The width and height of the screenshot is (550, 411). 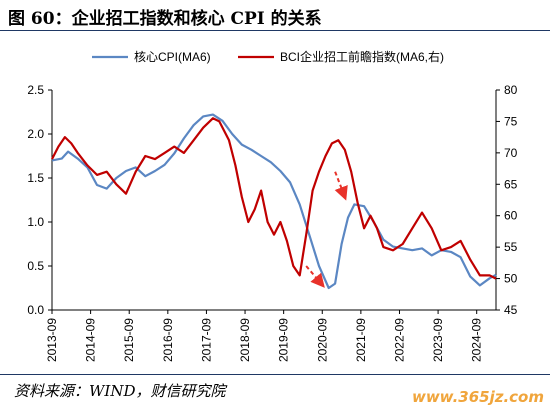 What do you see at coordinates (511, 184) in the screenshot?
I see `y-right-tick-label: 65` at bounding box center [511, 184].